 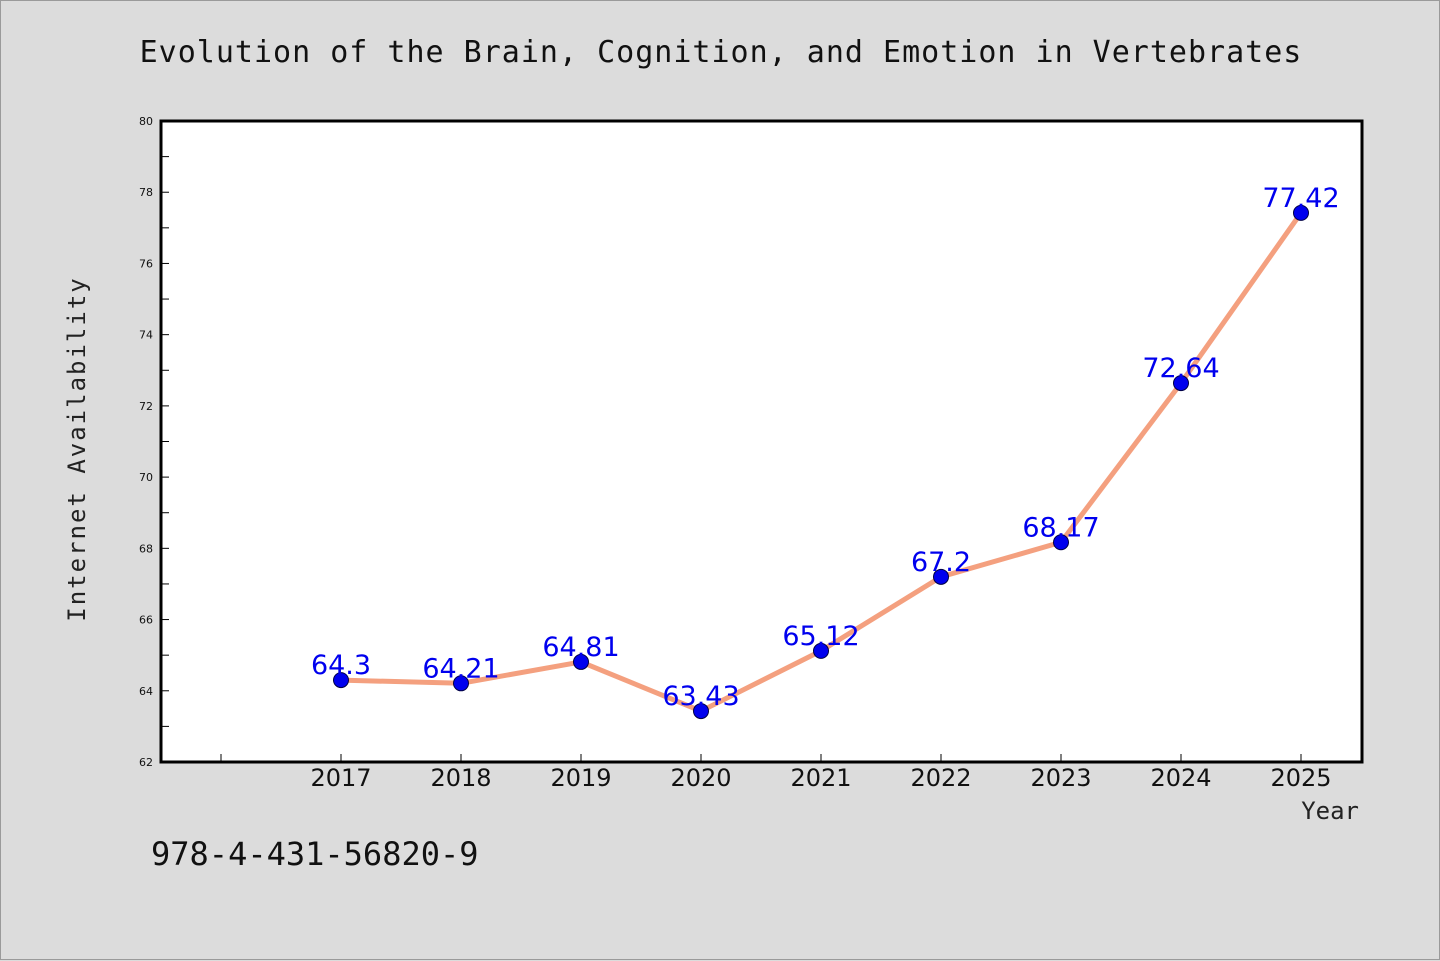 What do you see at coordinates (1330, 811) in the screenshot?
I see `x-axis-title: Year` at bounding box center [1330, 811].